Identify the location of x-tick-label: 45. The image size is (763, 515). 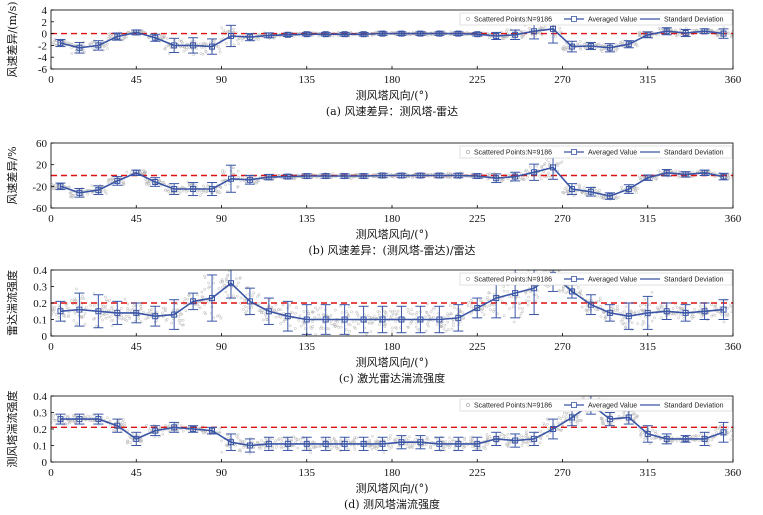
(137, 473).